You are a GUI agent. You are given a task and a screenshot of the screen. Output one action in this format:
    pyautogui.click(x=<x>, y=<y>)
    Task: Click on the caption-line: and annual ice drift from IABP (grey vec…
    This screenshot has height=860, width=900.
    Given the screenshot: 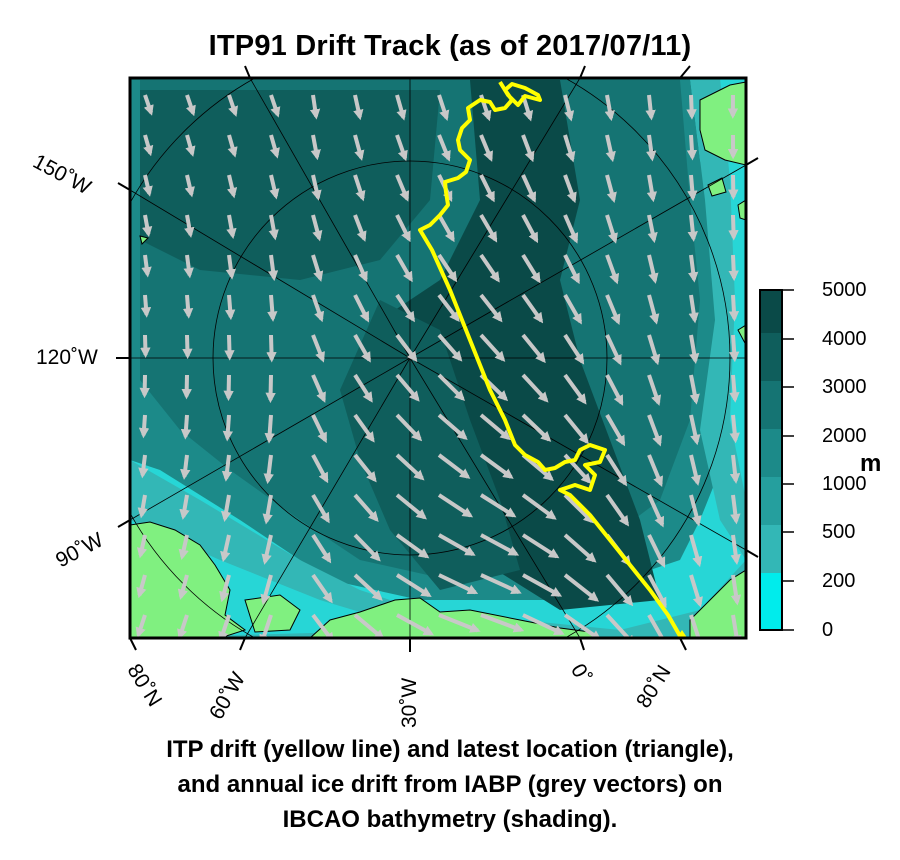 What is the action you would take?
    pyautogui.click(x=450, y=784)
    